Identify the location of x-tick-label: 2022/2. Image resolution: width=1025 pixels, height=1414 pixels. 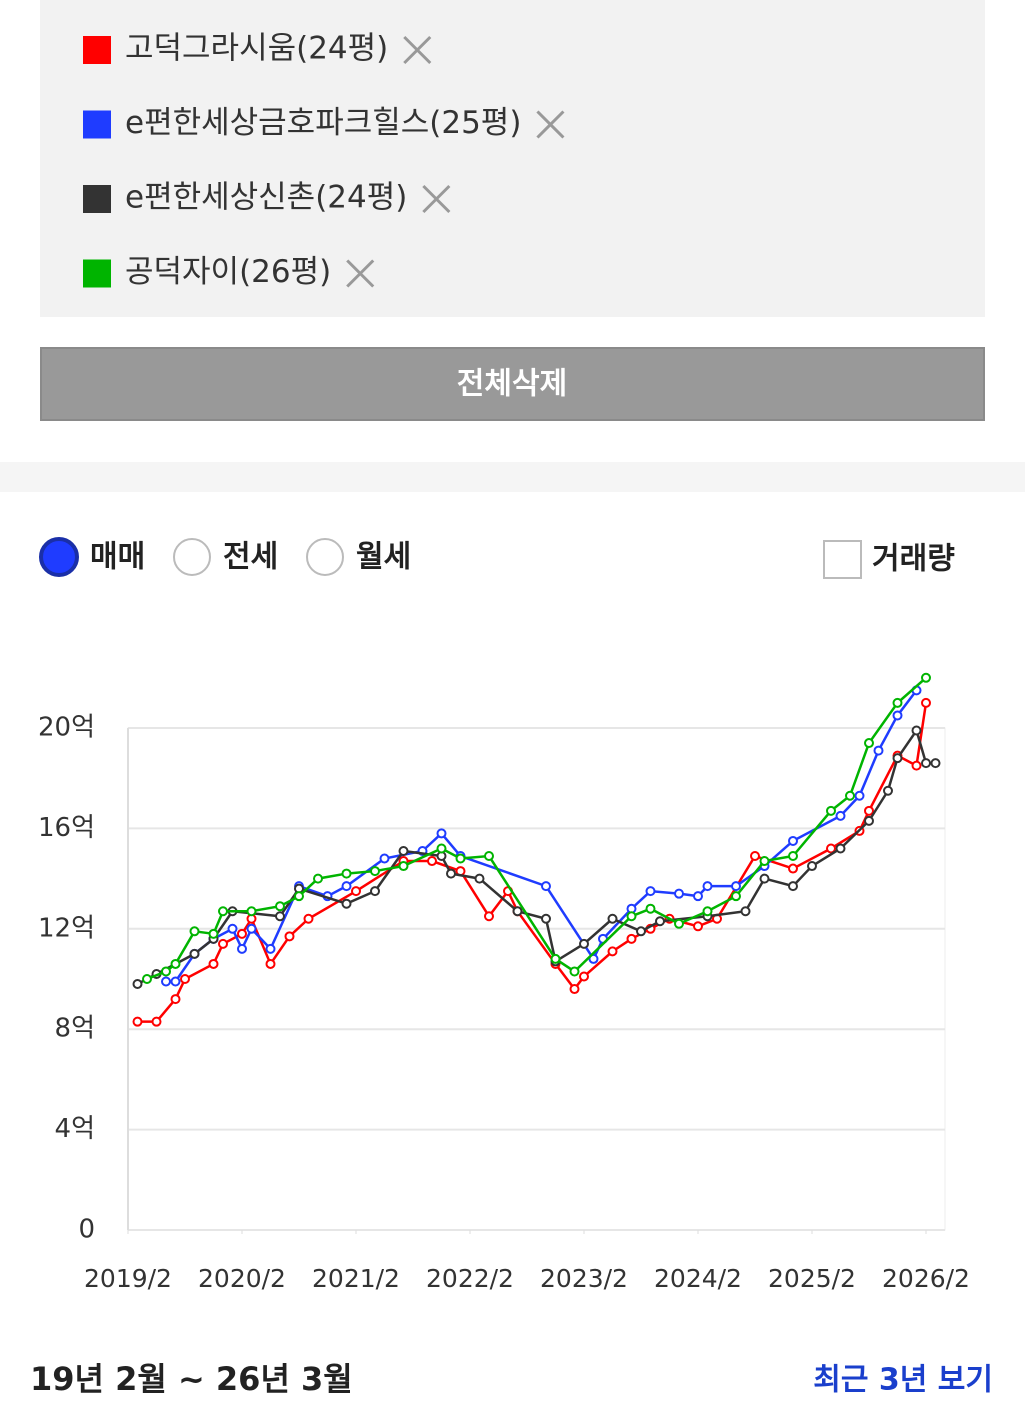
(470, 1278).